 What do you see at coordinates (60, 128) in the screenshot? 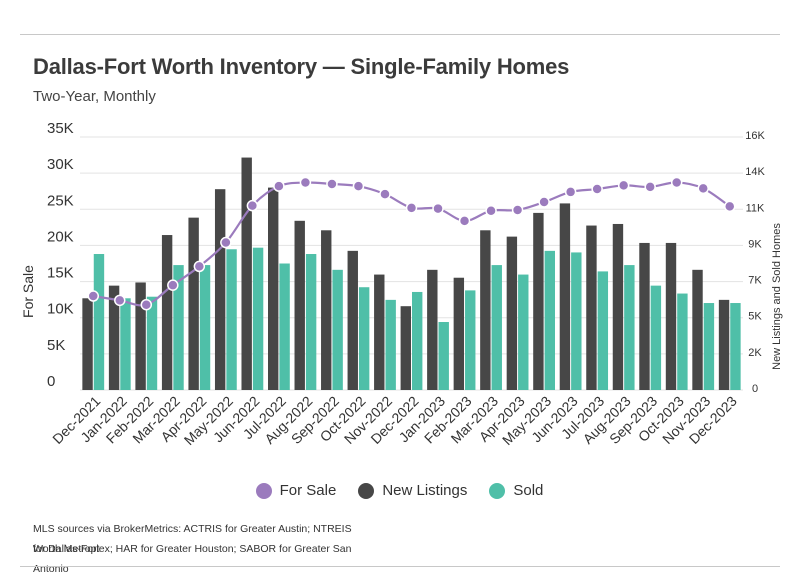
I see `y-tick-label: 35K` at bounding box center [60, 128].